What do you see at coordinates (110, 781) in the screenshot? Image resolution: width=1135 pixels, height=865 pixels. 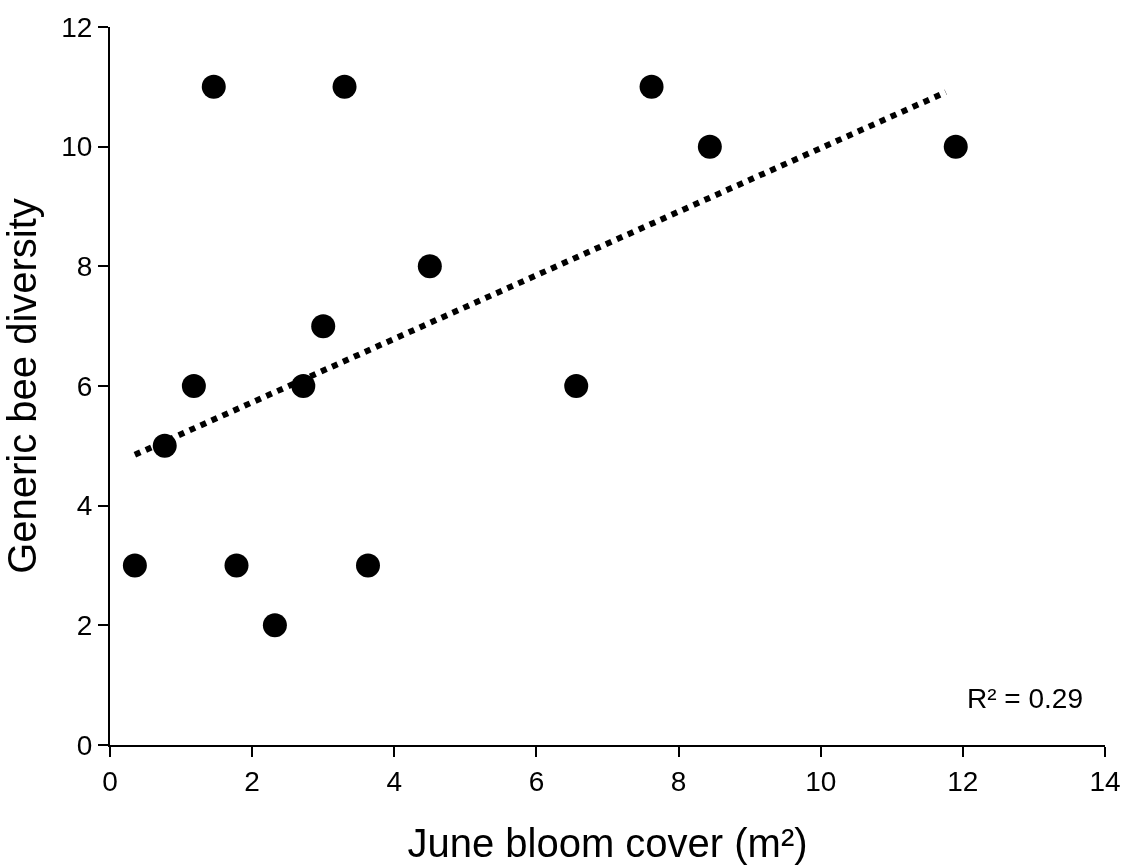 I see `x-tick-label: 0` at bounding box center [110, 781].